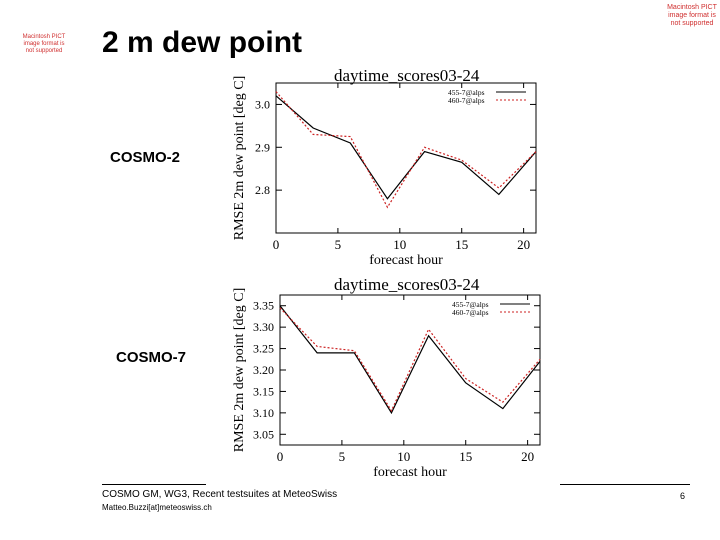 The image size is (720, 540). I want to click on footer-divider-right, so click(625, 484).